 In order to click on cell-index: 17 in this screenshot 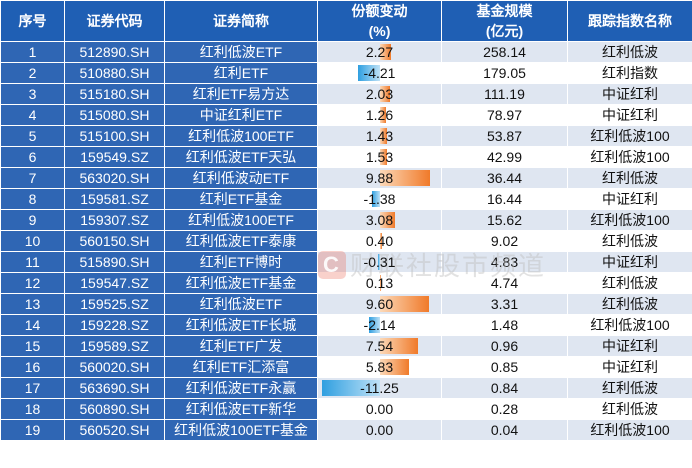, I will do `click(32, 388)`.